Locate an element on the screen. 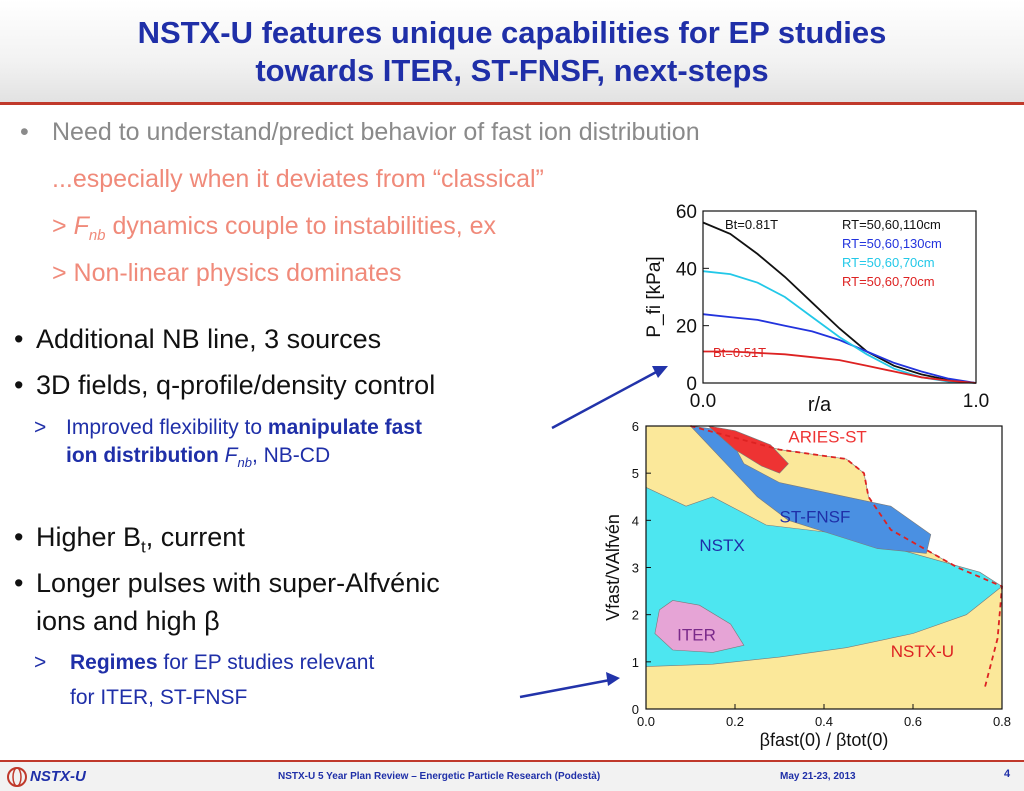 Image resolution: width=1024 pixels, height=791 pixels. footer-bar is located at coordinates (512, 776).